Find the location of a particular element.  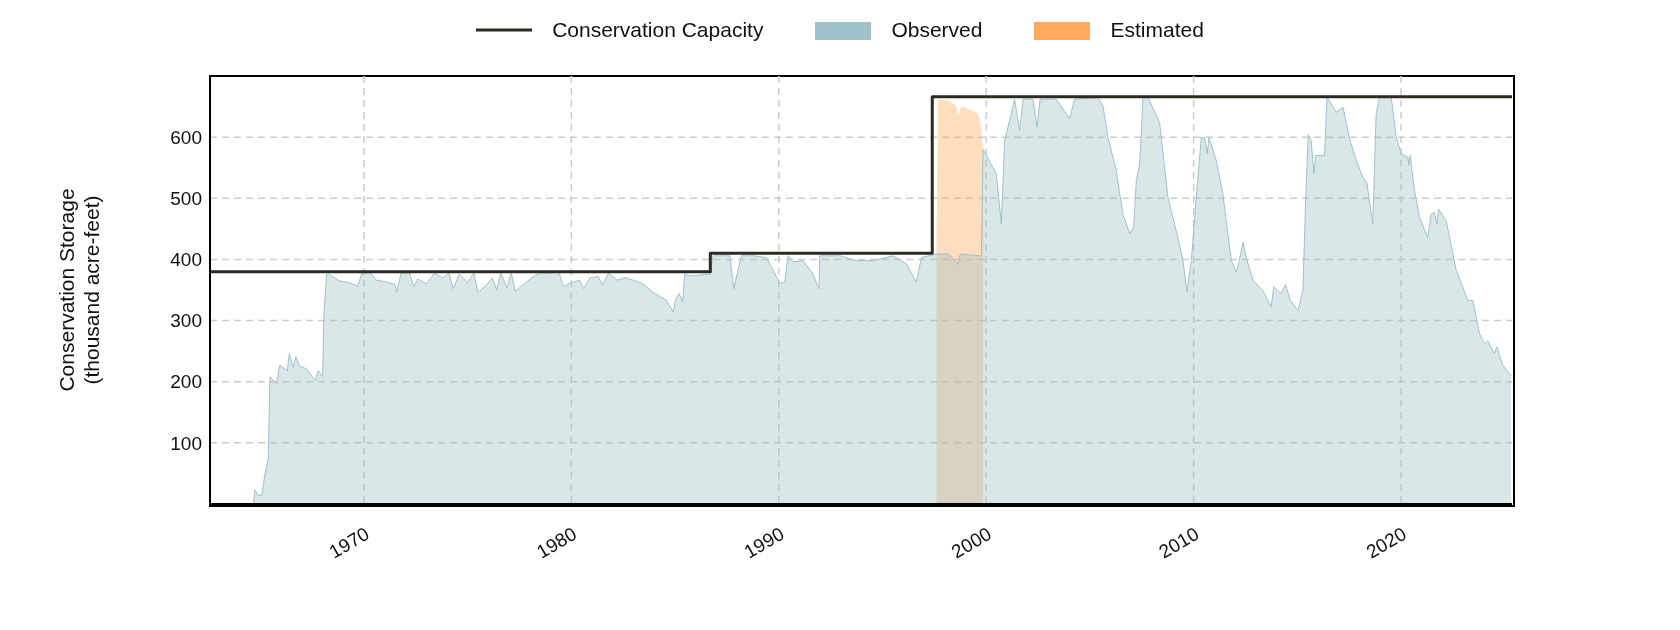

y-tick-label: 600 is located at coordinates (186, 137).